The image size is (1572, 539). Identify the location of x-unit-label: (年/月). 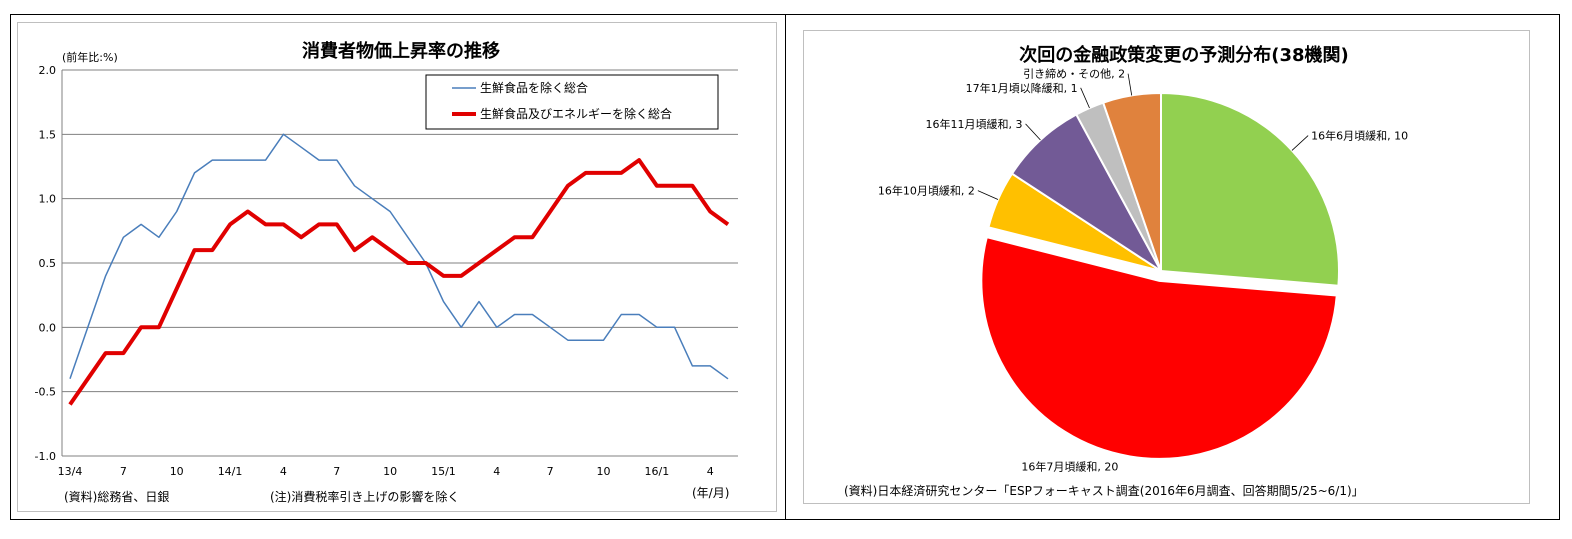
(710, 493).